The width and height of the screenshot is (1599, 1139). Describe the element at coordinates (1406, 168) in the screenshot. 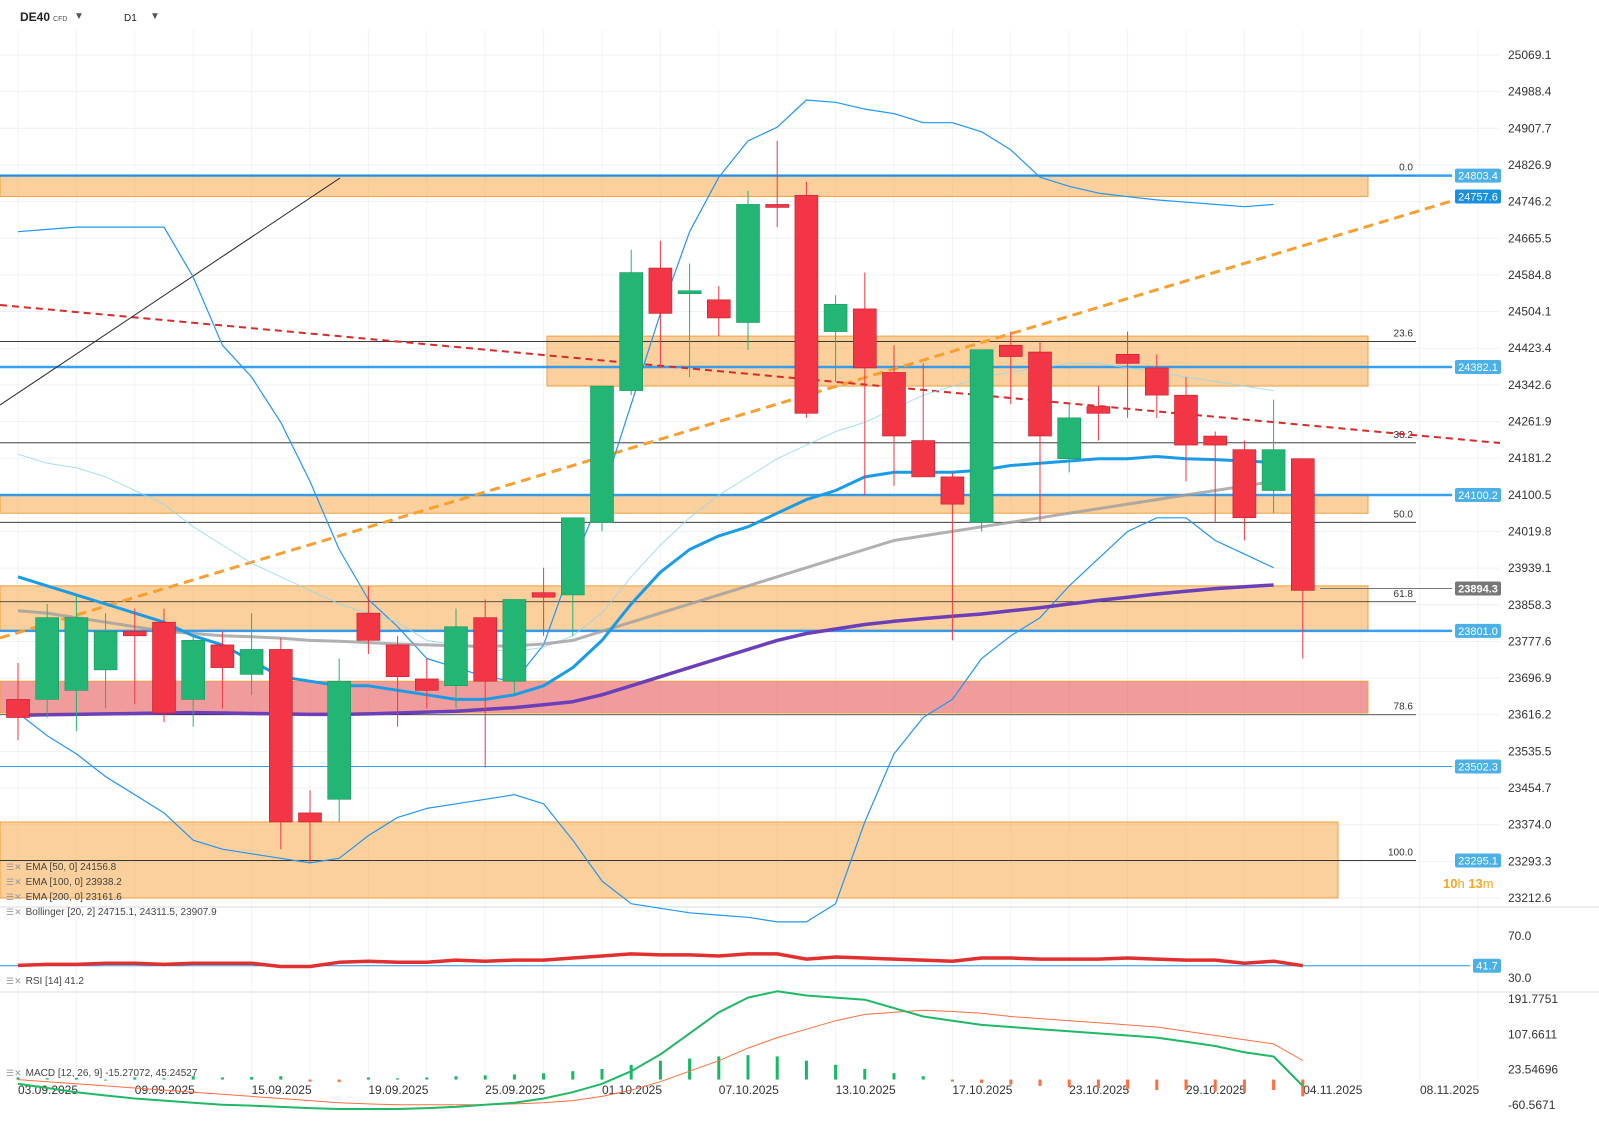

I see `fib-label-0.0: 0.0` at that location.